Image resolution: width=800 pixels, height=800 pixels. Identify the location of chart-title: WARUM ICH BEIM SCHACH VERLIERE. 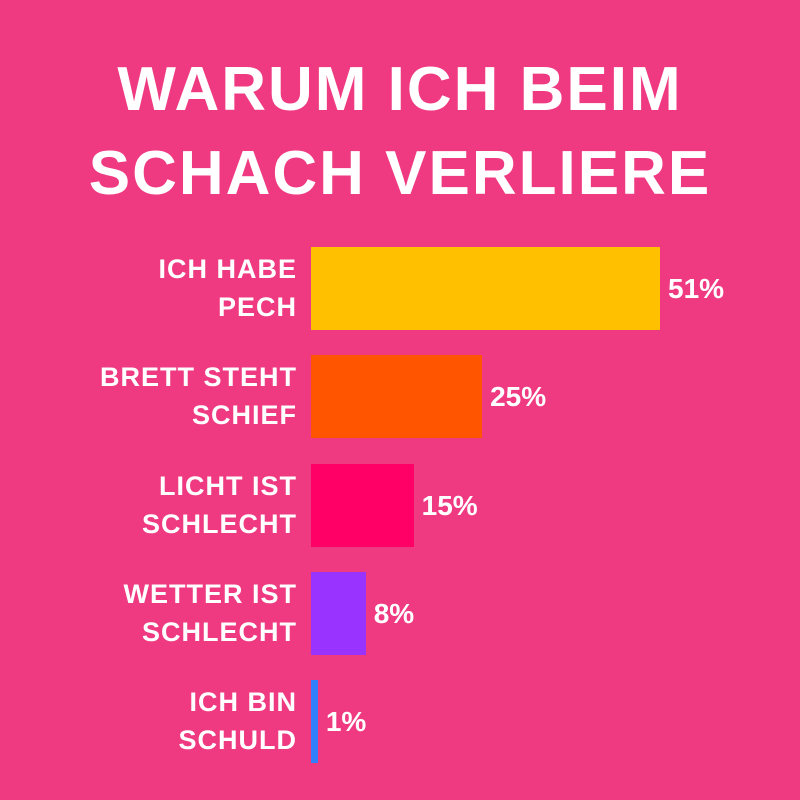
(400, 131).